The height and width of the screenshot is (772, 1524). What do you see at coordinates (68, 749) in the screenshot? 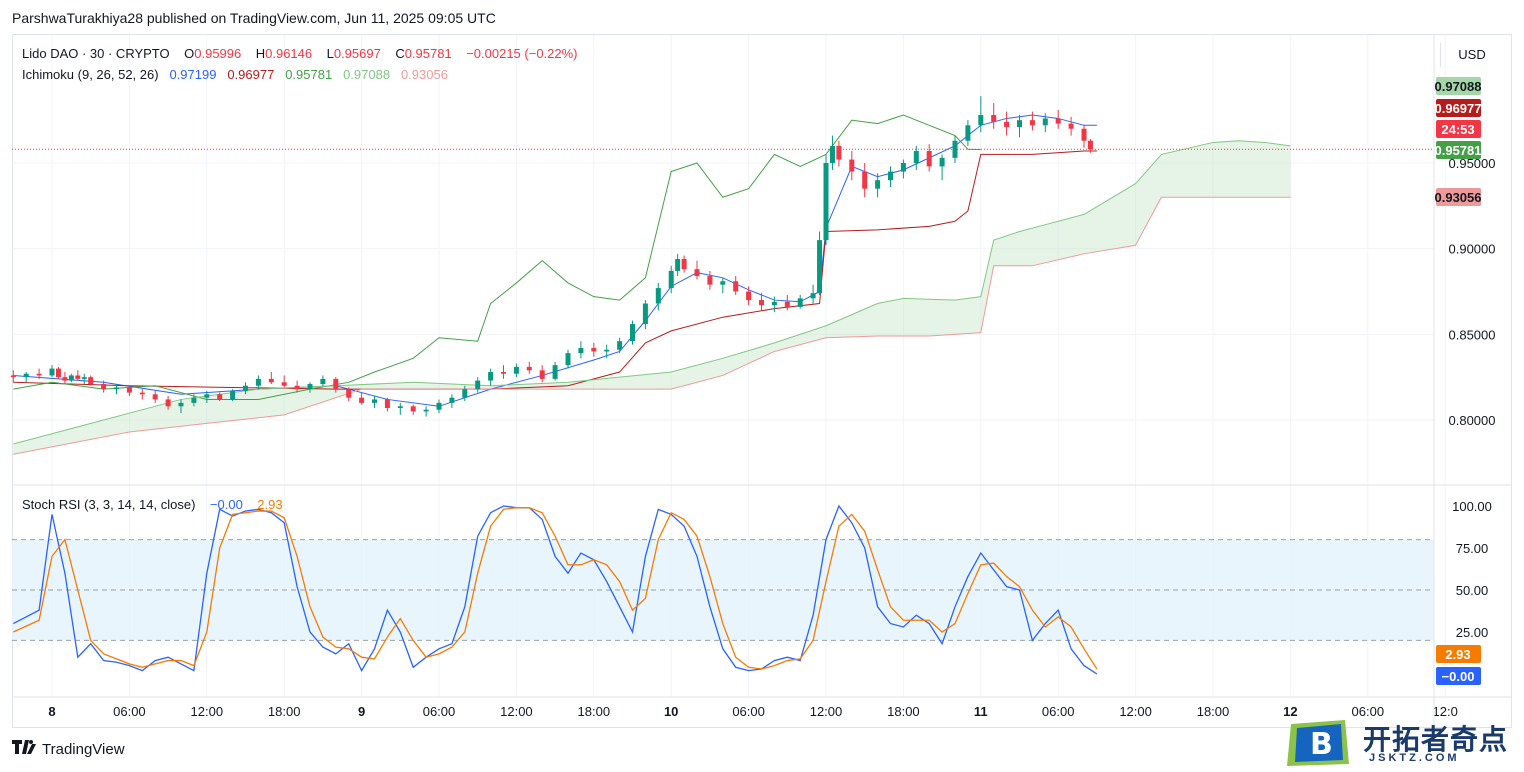
I see `tradingview-footer: TradingView` at bounding box center [68, 749].